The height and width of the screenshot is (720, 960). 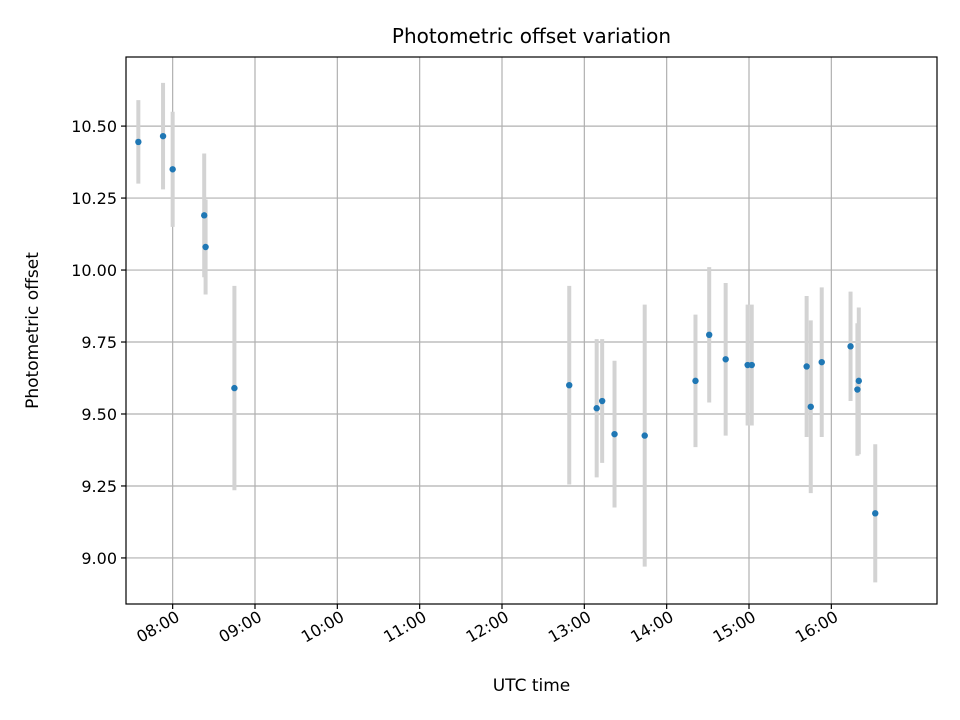 I want to click on y-axis: 9.00 9.25 9.50 9.75 10.00 10.25 10.50, so click(x=98, y=342).